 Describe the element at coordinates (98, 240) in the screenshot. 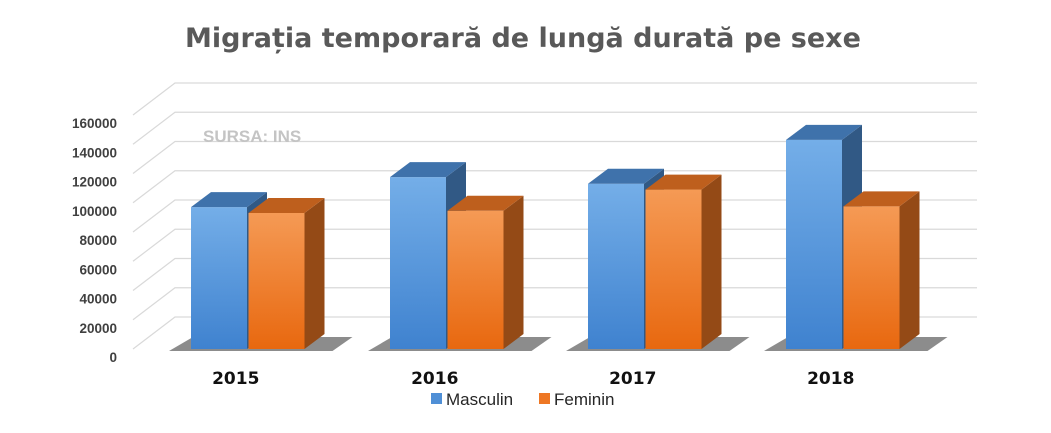

I see `y-tick-label: 80000` at that location.